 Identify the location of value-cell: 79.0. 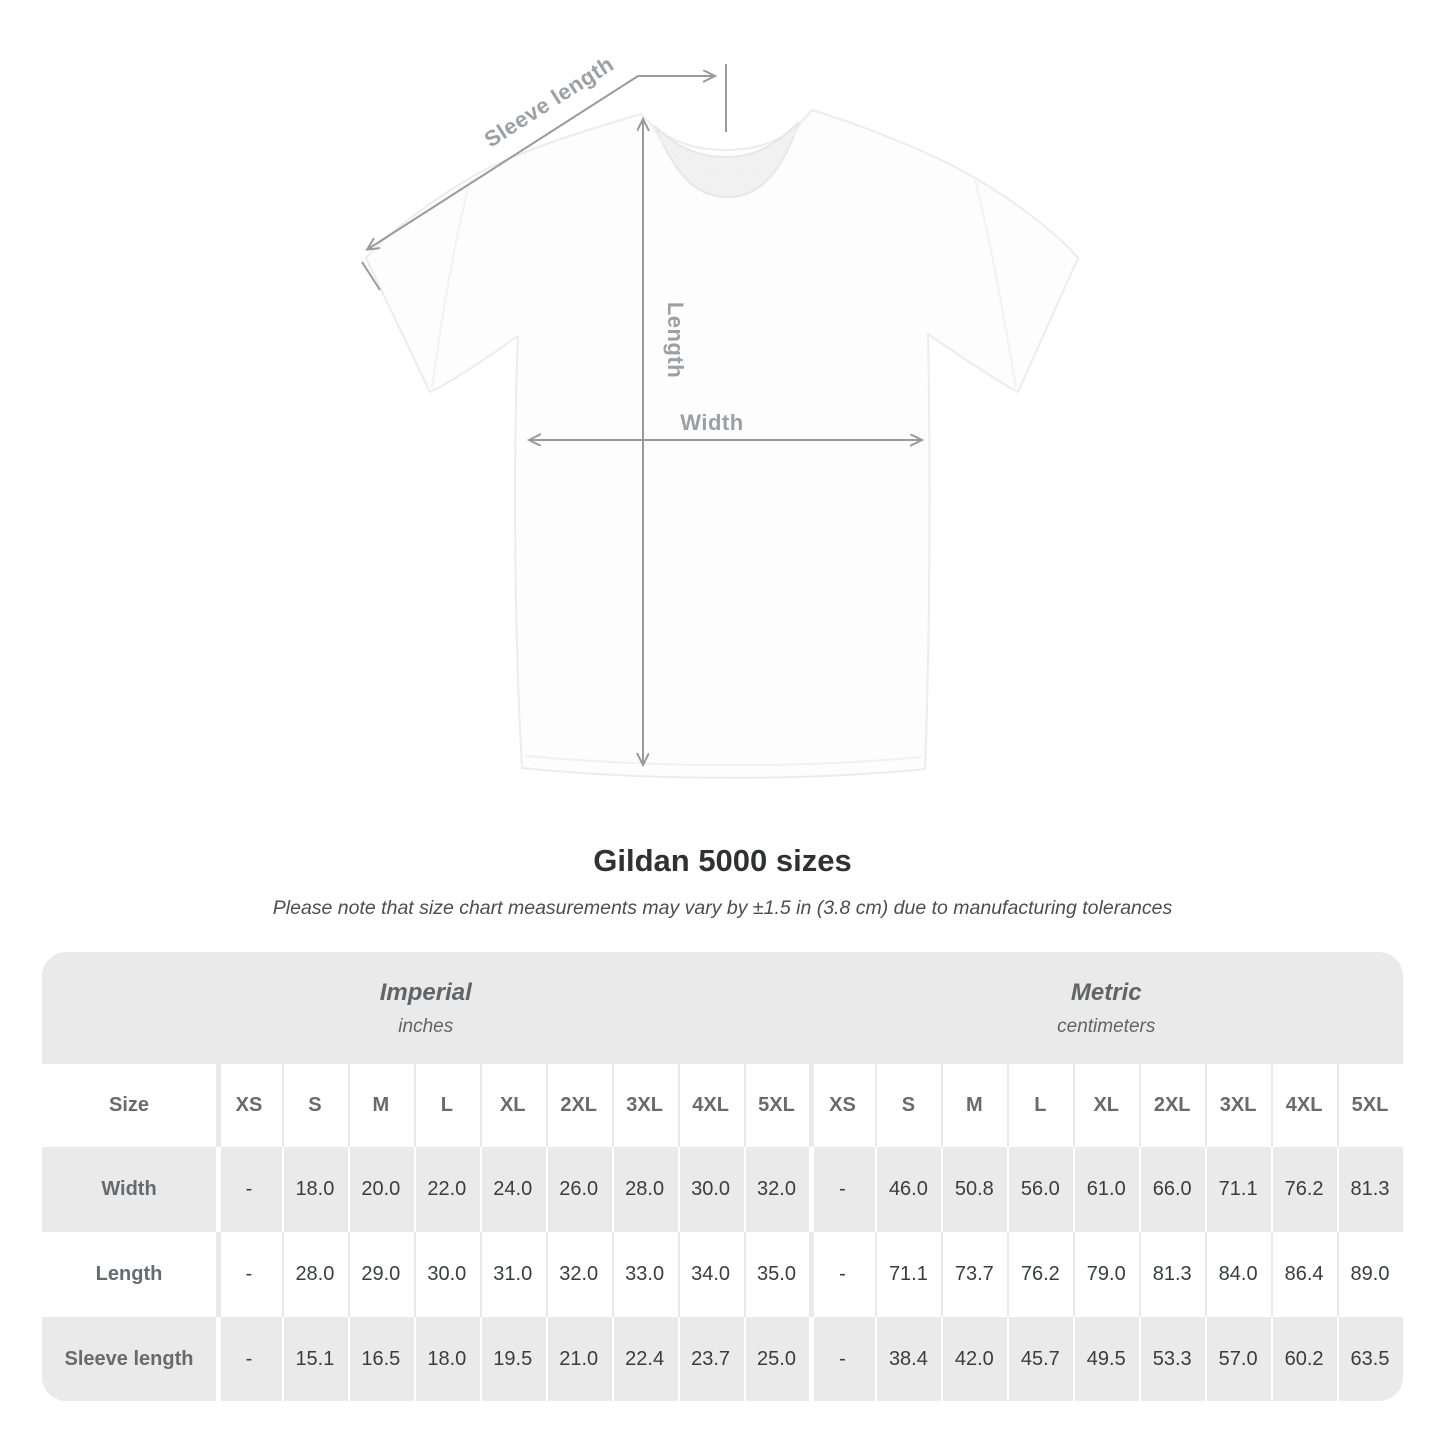
(1106, 1274).